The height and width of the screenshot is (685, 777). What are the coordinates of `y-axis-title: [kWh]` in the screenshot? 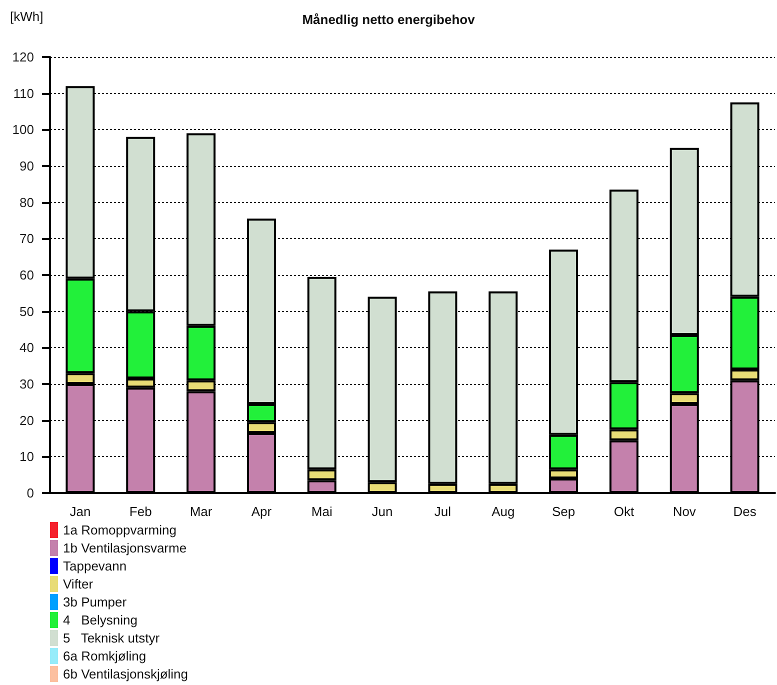 It's located at (27, 16).